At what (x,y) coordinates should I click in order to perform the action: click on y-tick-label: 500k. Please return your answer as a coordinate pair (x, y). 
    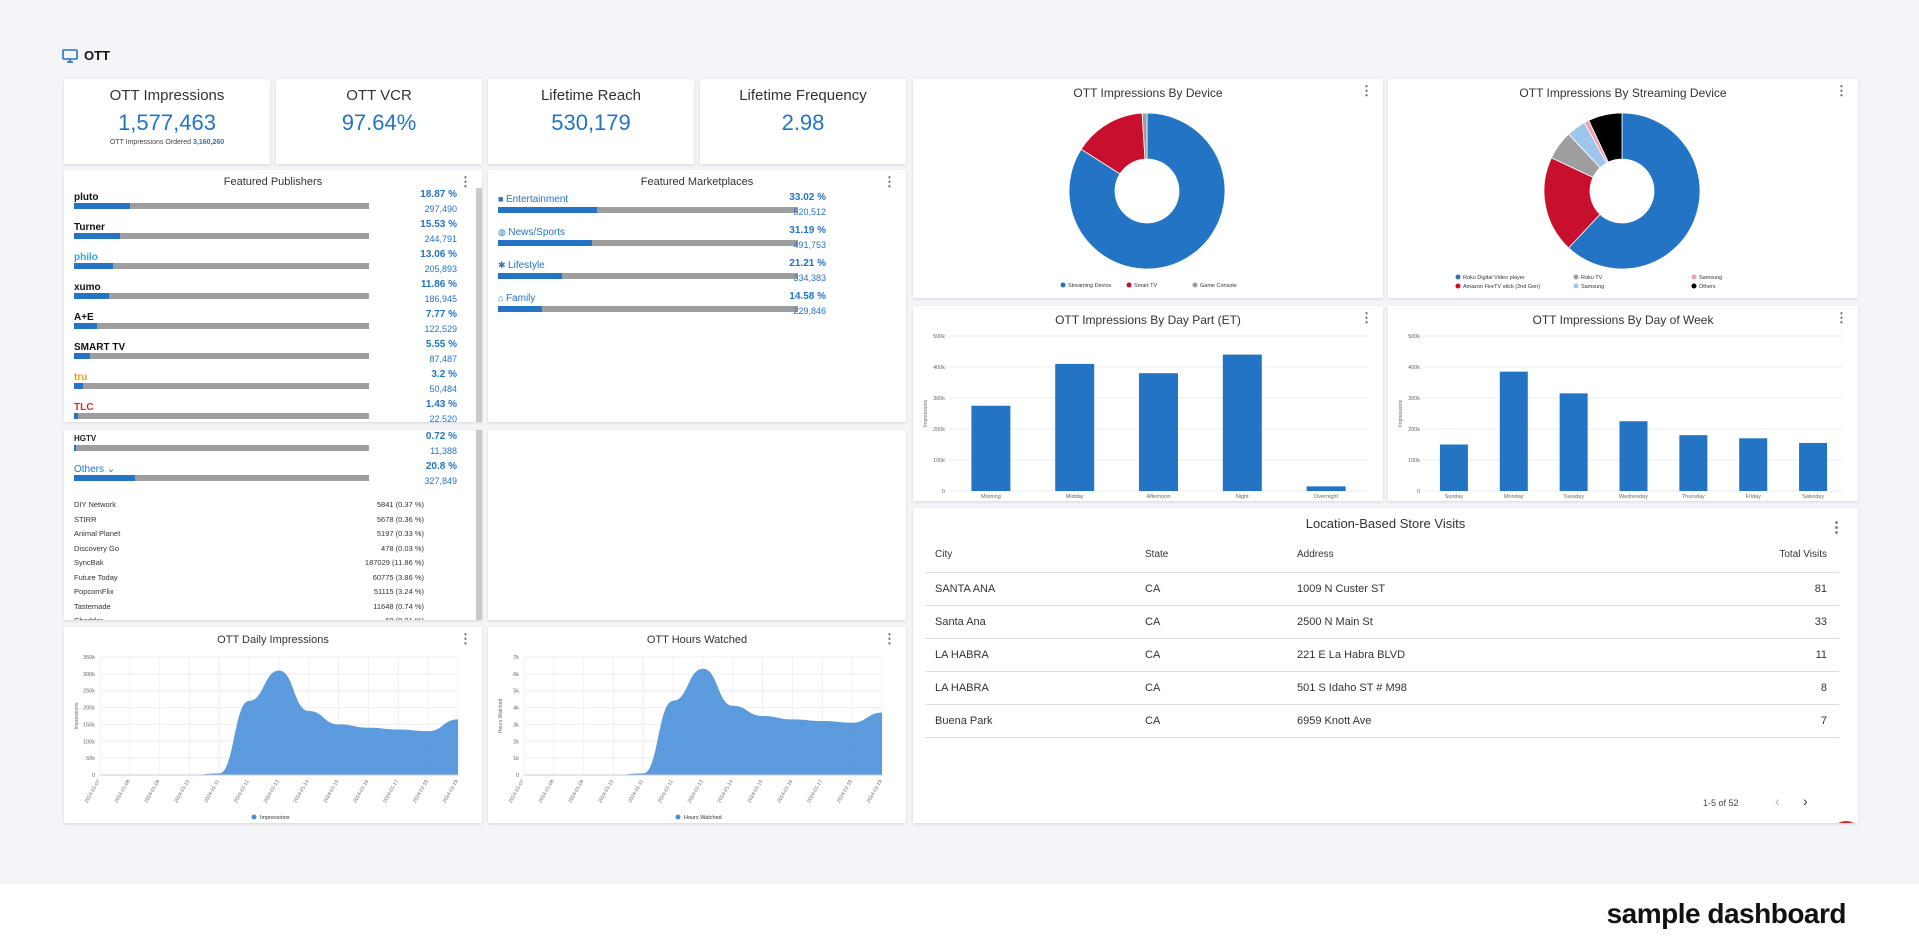
    Looking at the image, I should click on (1414, 337).